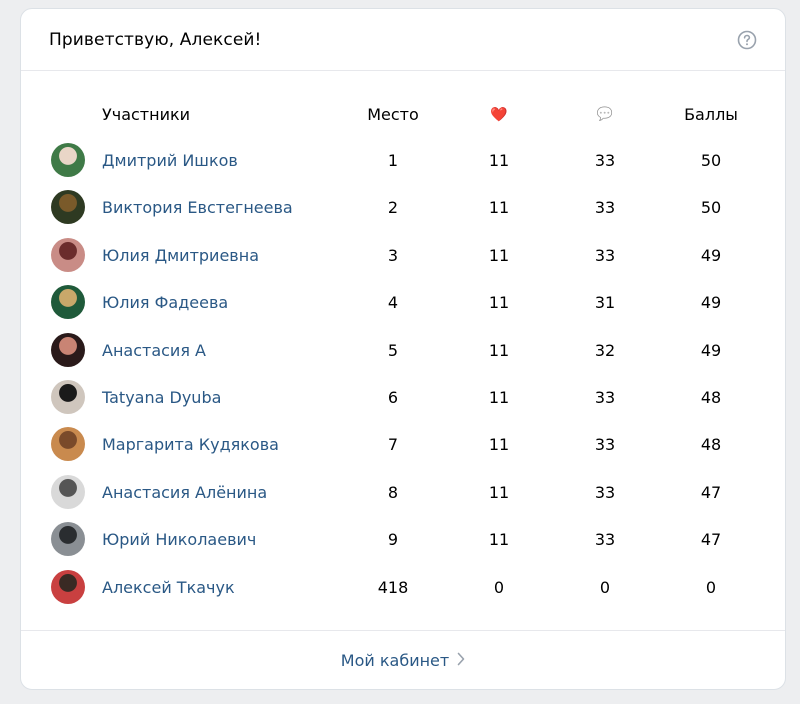 The image size is (800, 704). I want to click on column-place: Место, so click(393, 114).